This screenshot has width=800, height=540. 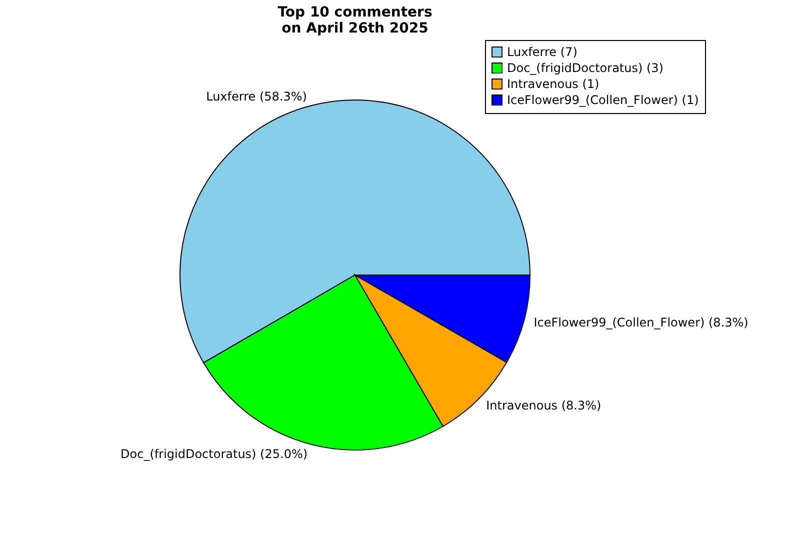 What do you see at coordinates (585, 68) in the screenshot?
I see `legend-label: Doc_(frigidDoctoratus) (3)` at bounding box center [585, 68].